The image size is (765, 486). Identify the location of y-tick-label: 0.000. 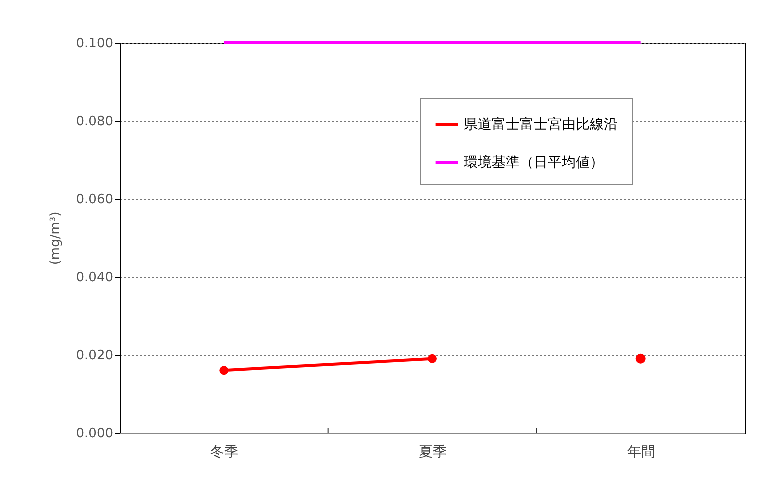
(95, 434).